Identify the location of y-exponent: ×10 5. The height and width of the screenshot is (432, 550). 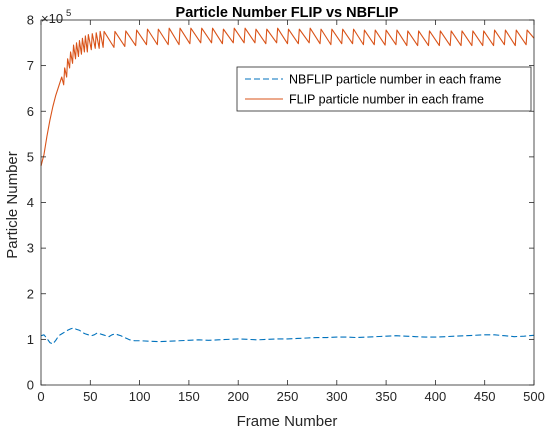
(56, 17).